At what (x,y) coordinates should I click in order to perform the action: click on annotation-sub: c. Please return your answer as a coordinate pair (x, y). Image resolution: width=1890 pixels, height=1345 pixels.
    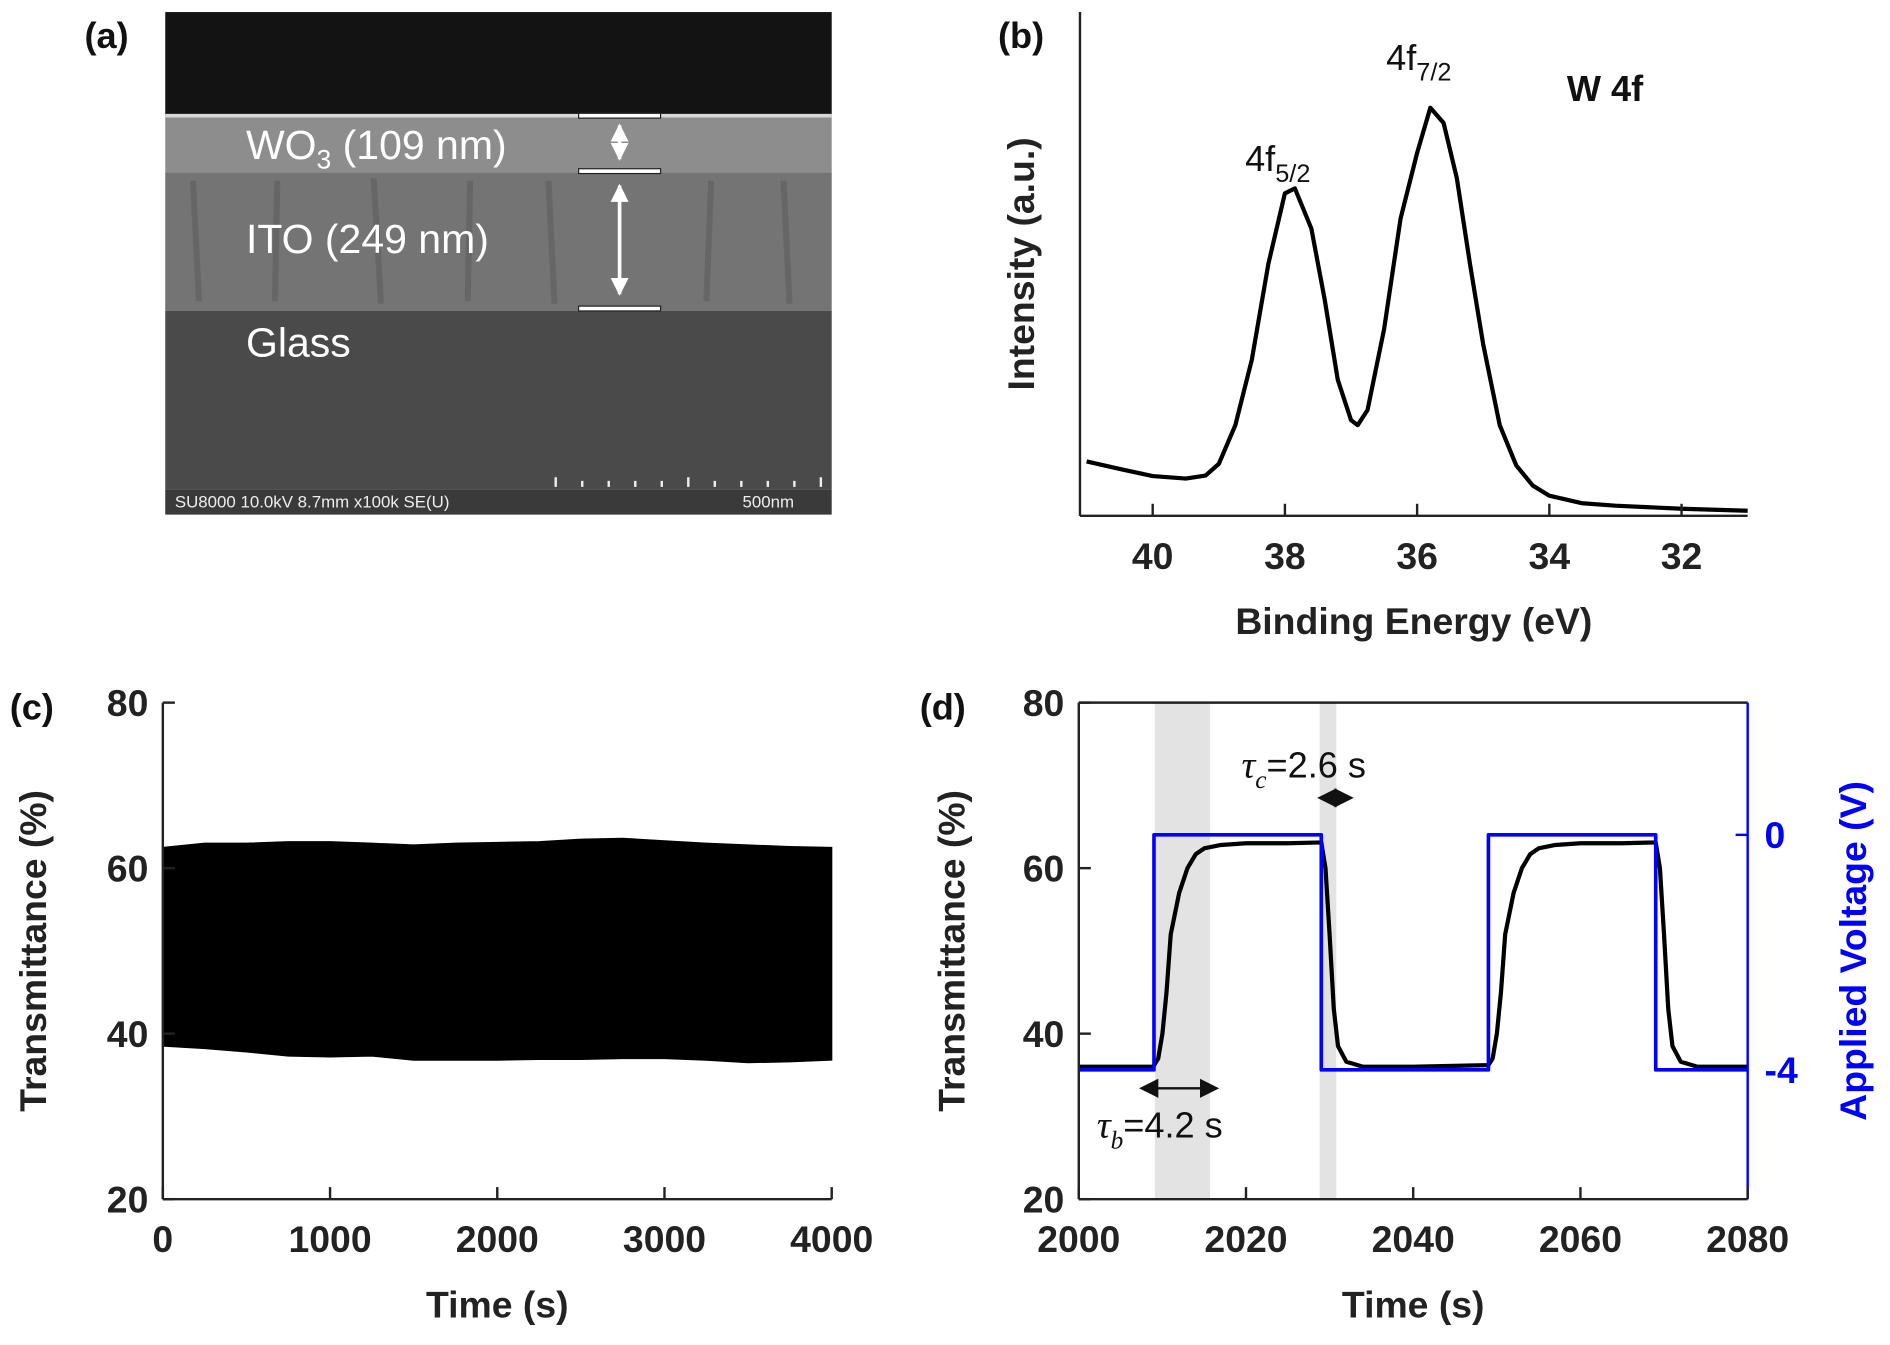
    Looking at the image, I should click on (1260, 780).